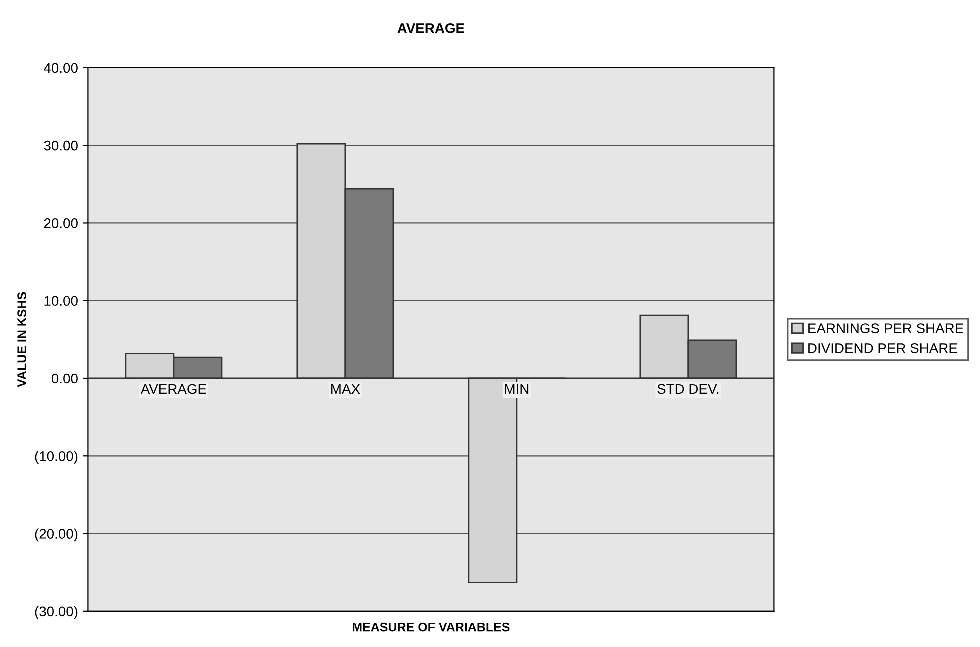 Image resolution: width=980 pixels, height=647 pixels. Describe the element at coordinates (56, 613) in the screenshot. I see `y-tick-label: (30.00)` at that location.